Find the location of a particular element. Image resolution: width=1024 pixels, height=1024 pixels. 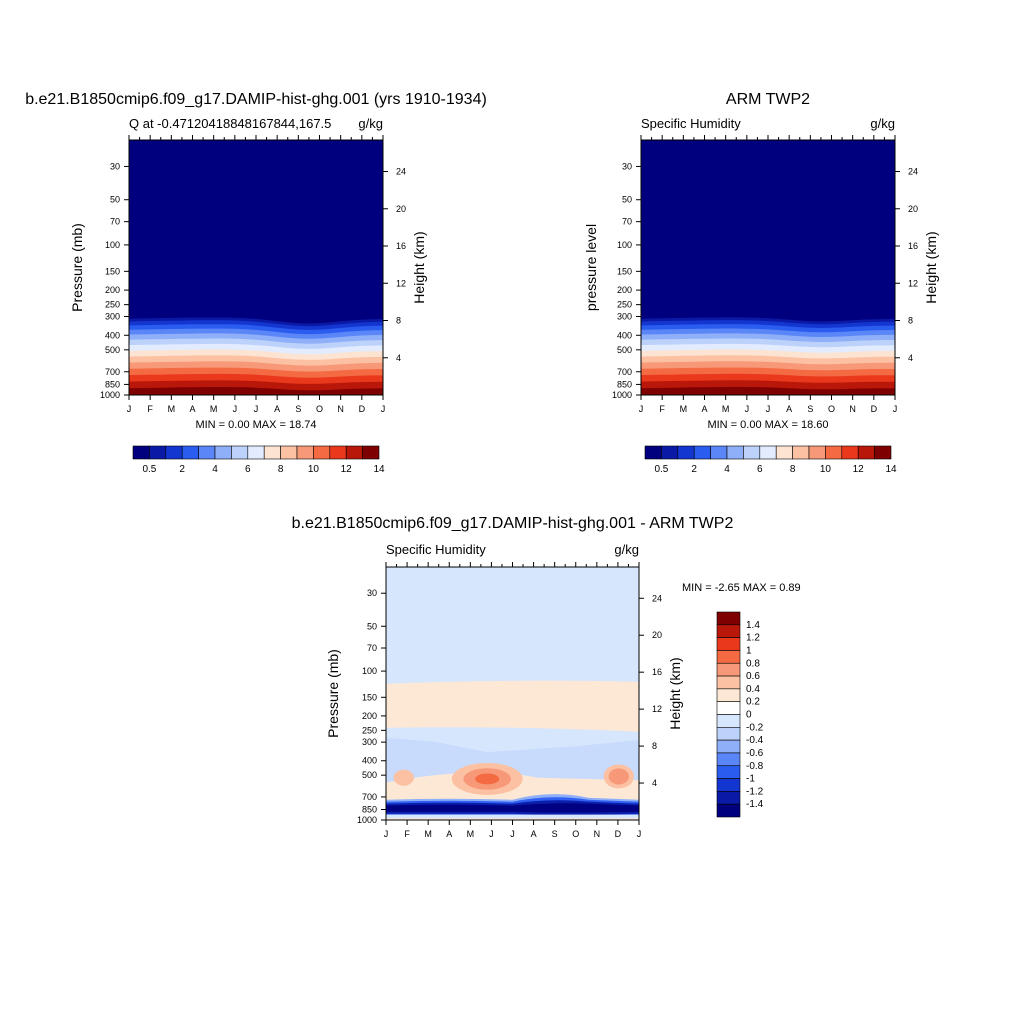

x-tick-label: S is located at coordinates (810, 409).